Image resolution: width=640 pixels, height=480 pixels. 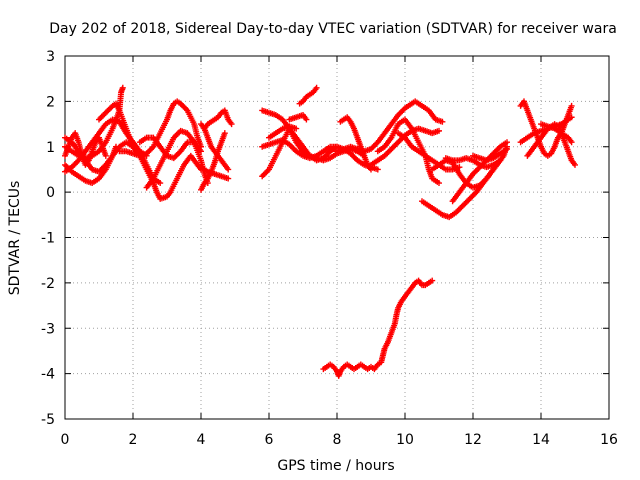 I want to click on x-tick-label: 6, so click(x=269, y=440).